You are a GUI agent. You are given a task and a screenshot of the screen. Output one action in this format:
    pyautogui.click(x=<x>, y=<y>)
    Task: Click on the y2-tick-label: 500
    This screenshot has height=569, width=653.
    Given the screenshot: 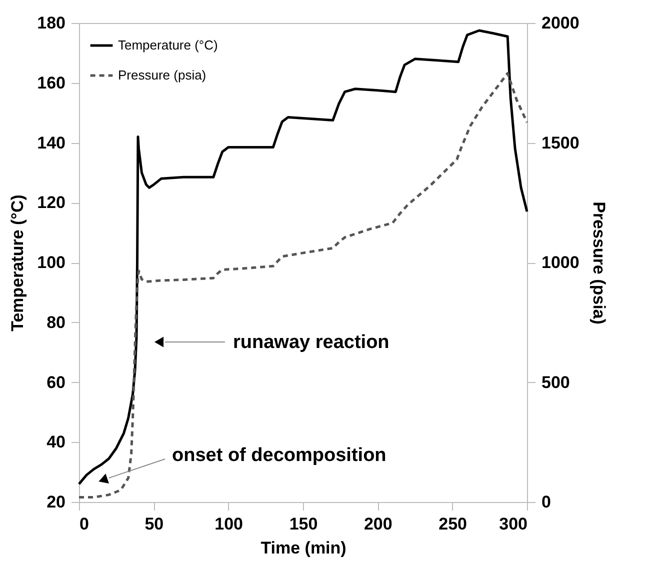 What is the action you would take?
    pyautogui.click(x=556, y=382)
    